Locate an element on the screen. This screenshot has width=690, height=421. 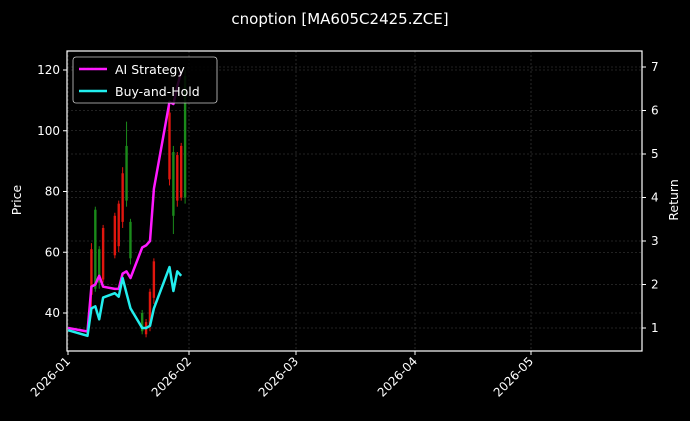
return-tick-label: 1 is located at coordinates (655, 328).